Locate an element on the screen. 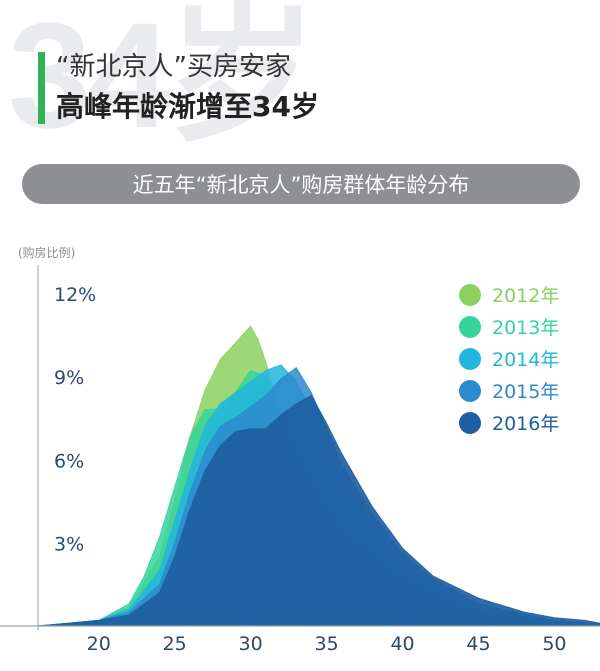 The height and width of the screenshot is (671, 600). x-tick-label: 50 is located at coordinates (554, 644).